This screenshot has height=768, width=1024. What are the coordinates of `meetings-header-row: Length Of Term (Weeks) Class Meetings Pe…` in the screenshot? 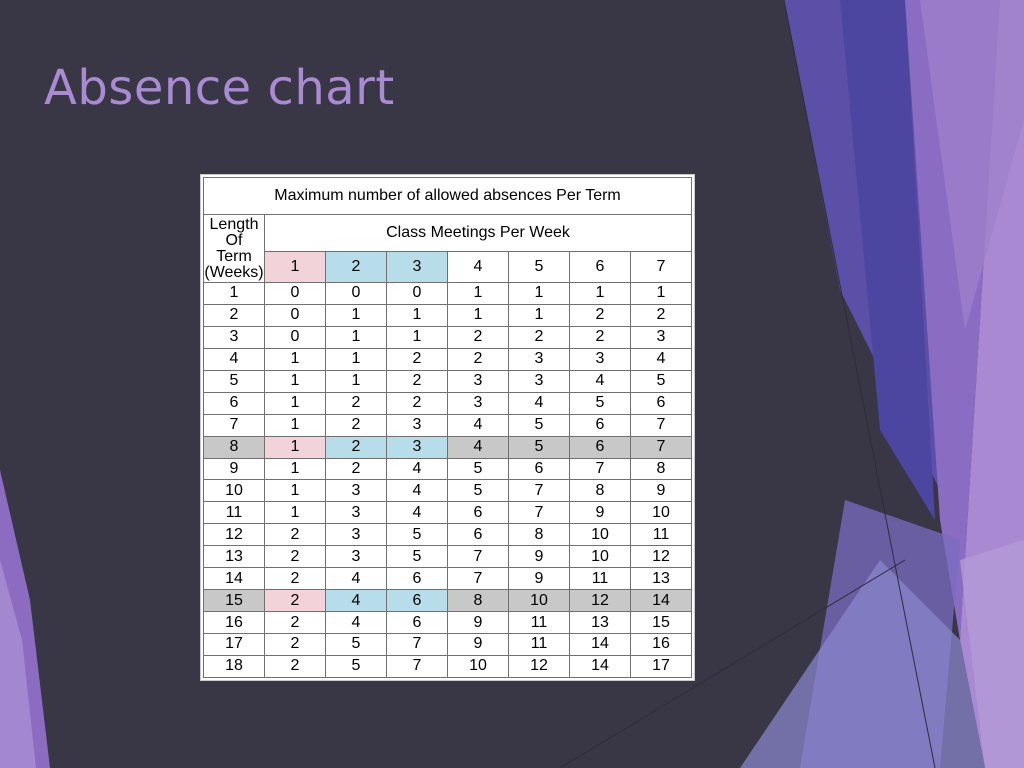 It's located at (447, 248).